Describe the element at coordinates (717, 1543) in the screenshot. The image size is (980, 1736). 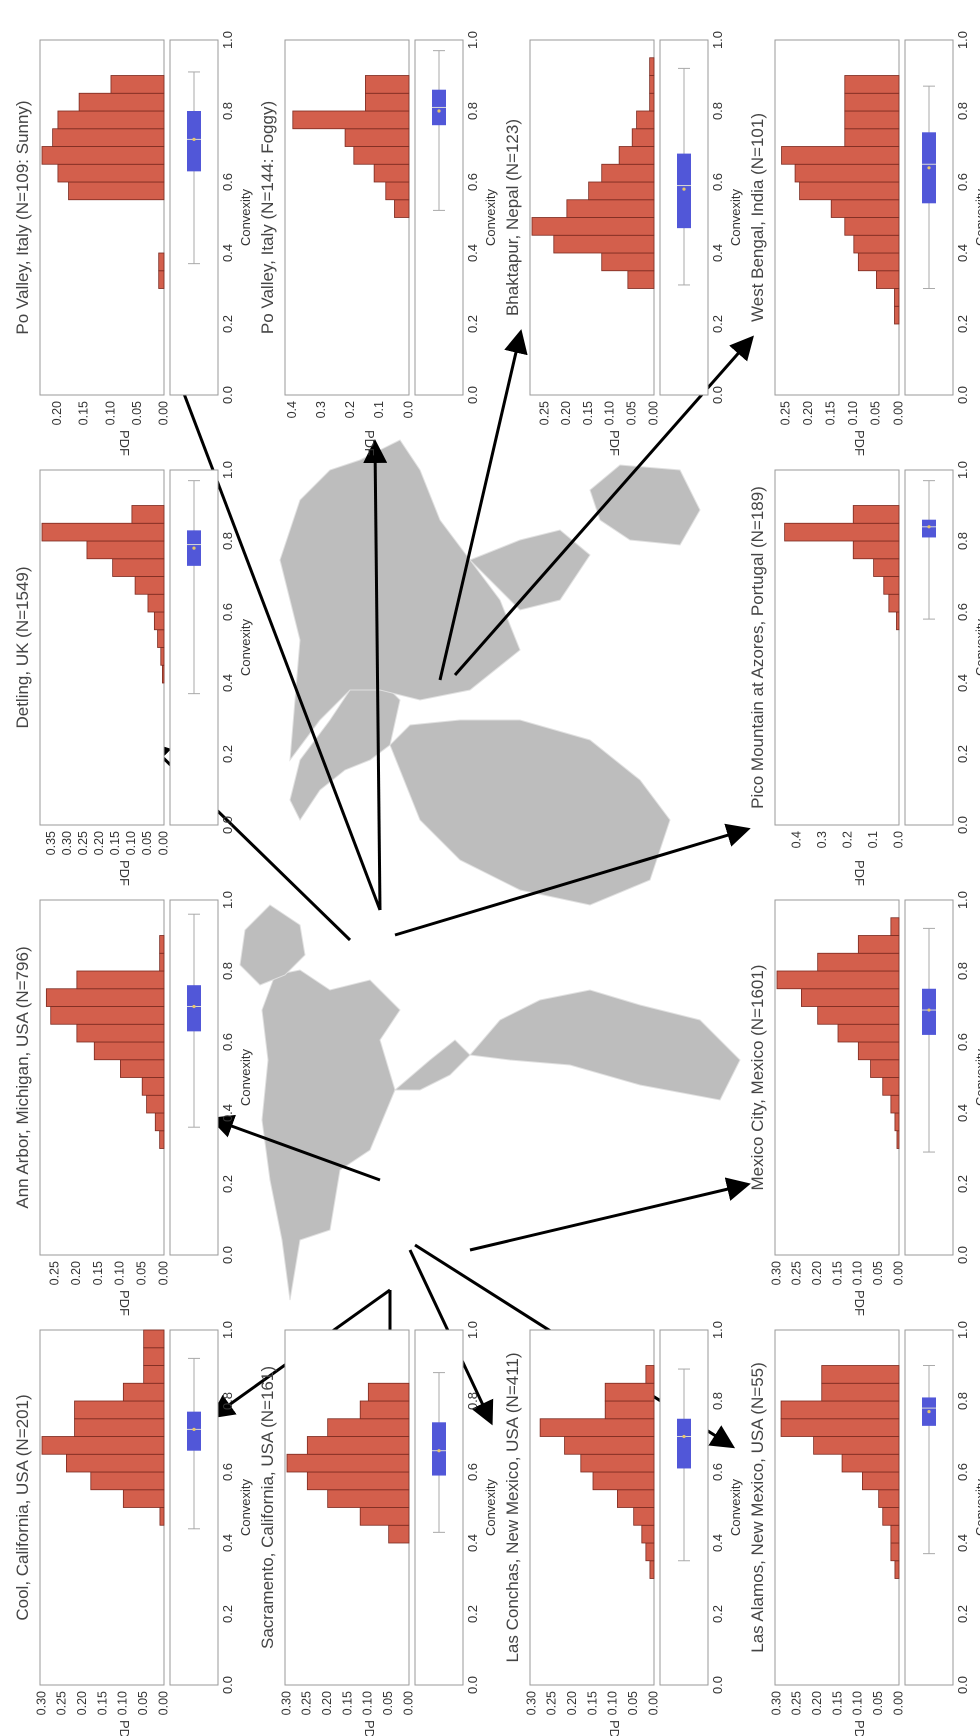
I see `x-tick-label: 0.4` at that location.